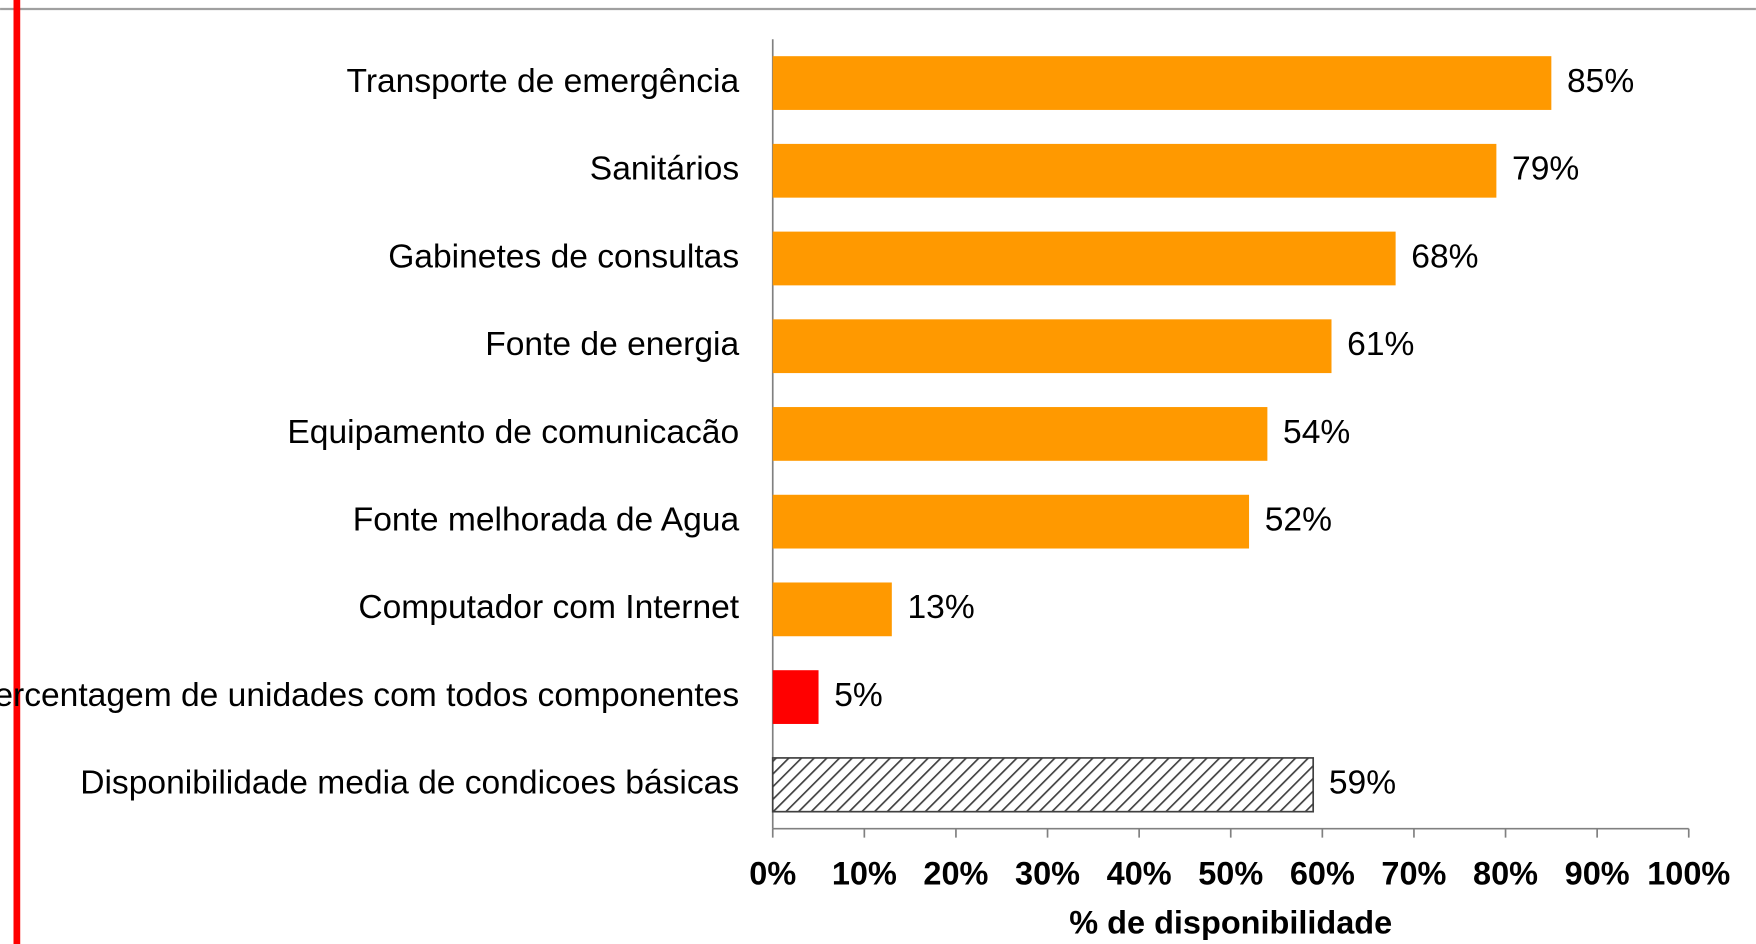 This screenshot has height=944, width=1756. I want to click on y-tick-label: Equipamento de comunicacão, so click(513, 432).